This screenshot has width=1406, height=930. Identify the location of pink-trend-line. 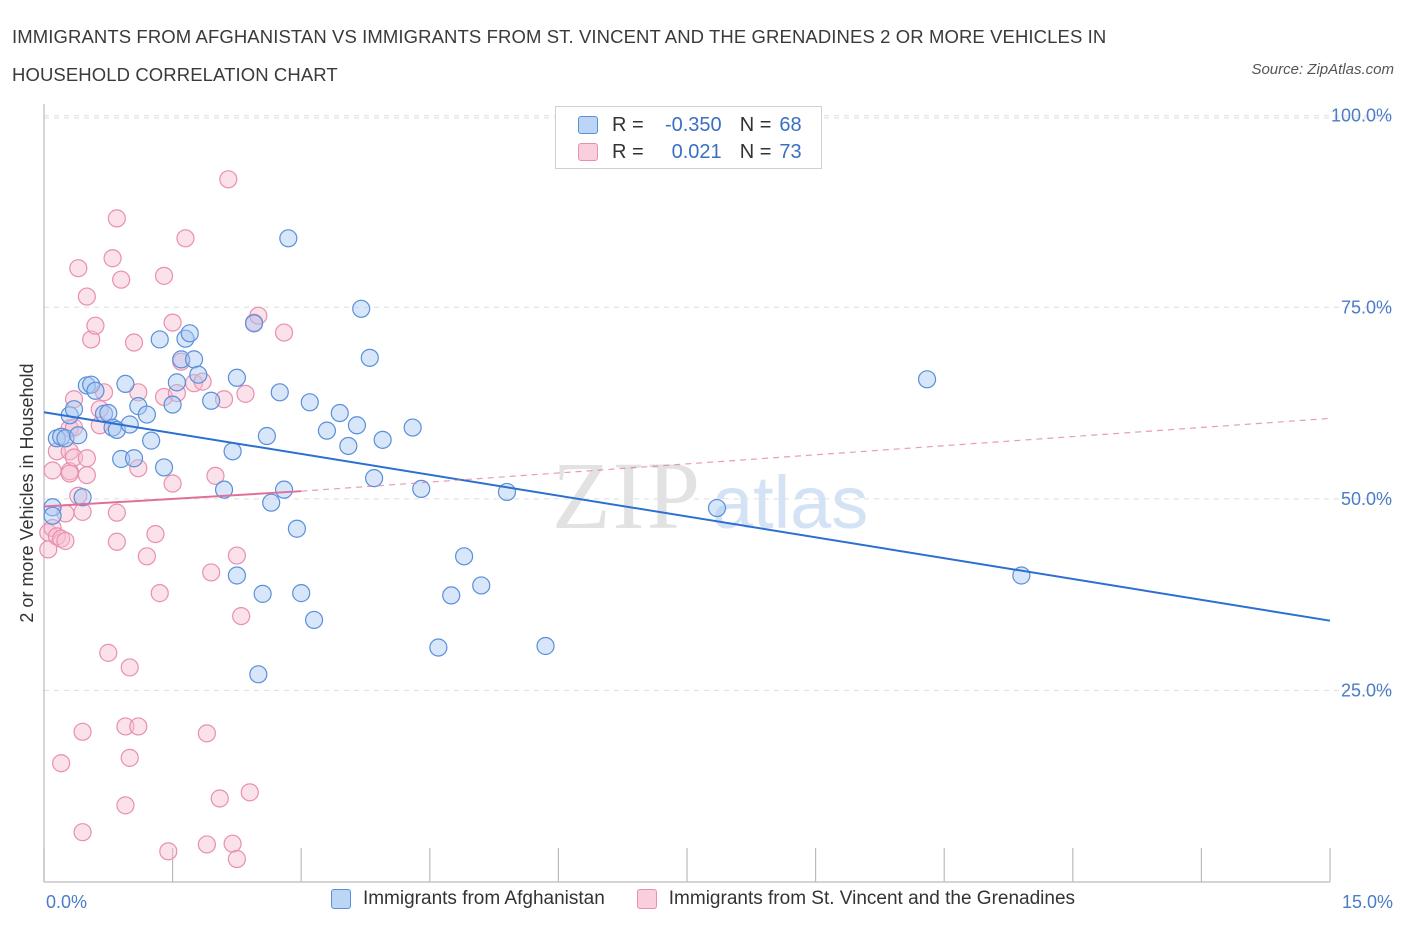
(172, 499).